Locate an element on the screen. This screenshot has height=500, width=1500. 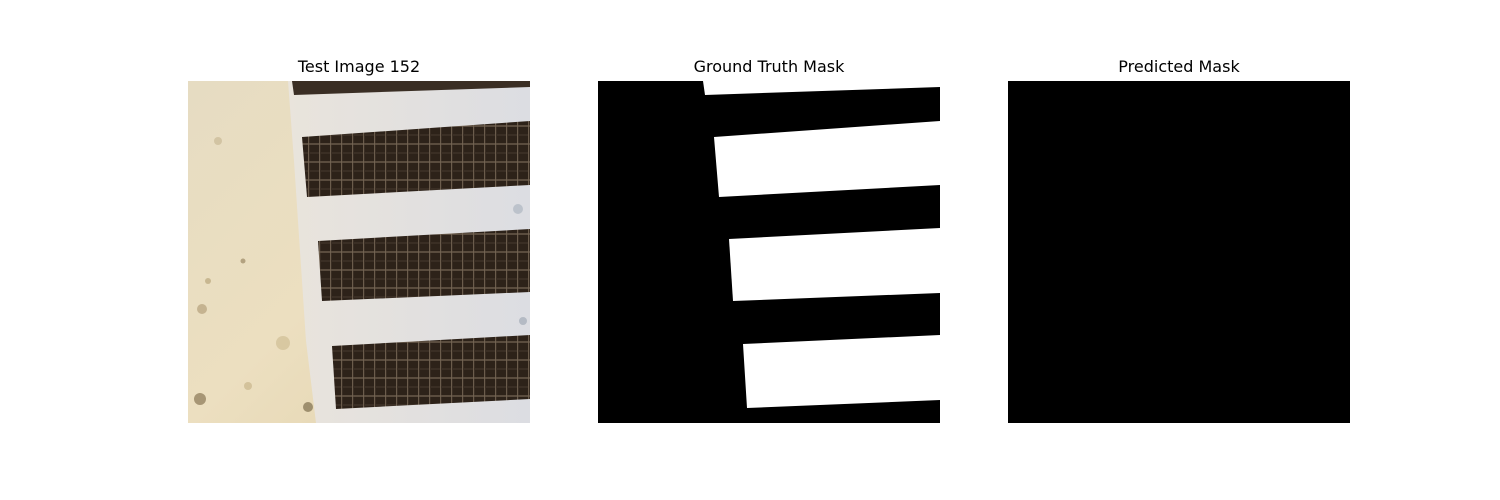
ground-truth-title: Ground Truth Mask is located at coordinates (769, 66).